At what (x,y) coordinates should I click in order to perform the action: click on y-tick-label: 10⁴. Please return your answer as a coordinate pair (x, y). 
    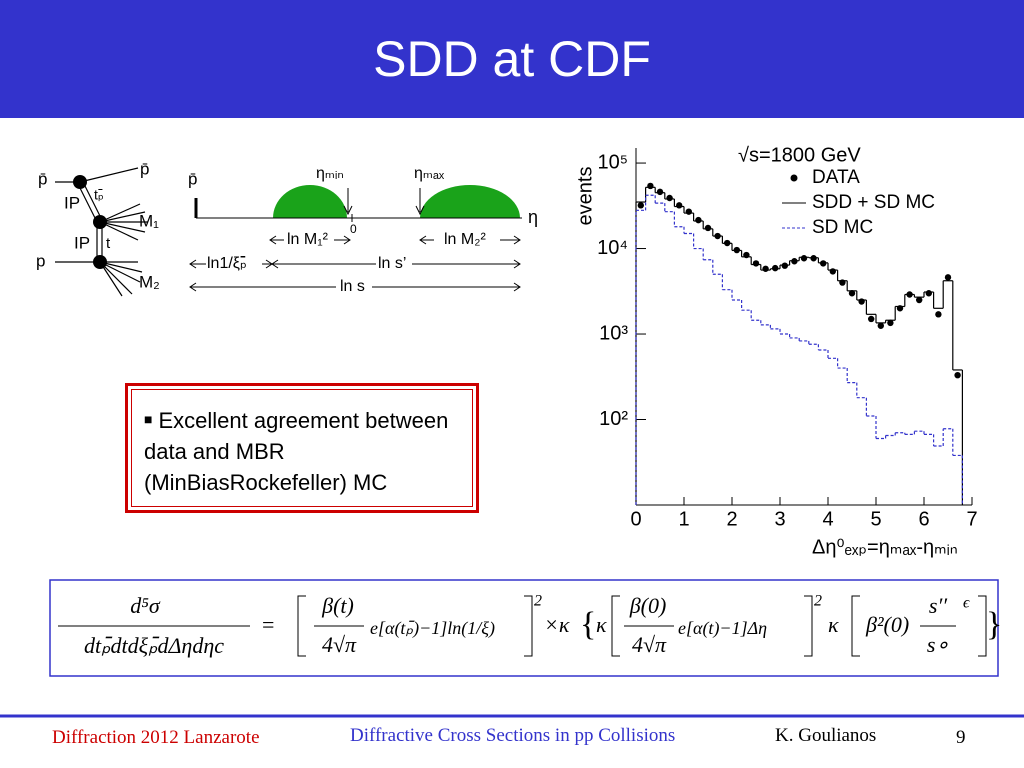
    Looking at the image, I should click on (612, 248).